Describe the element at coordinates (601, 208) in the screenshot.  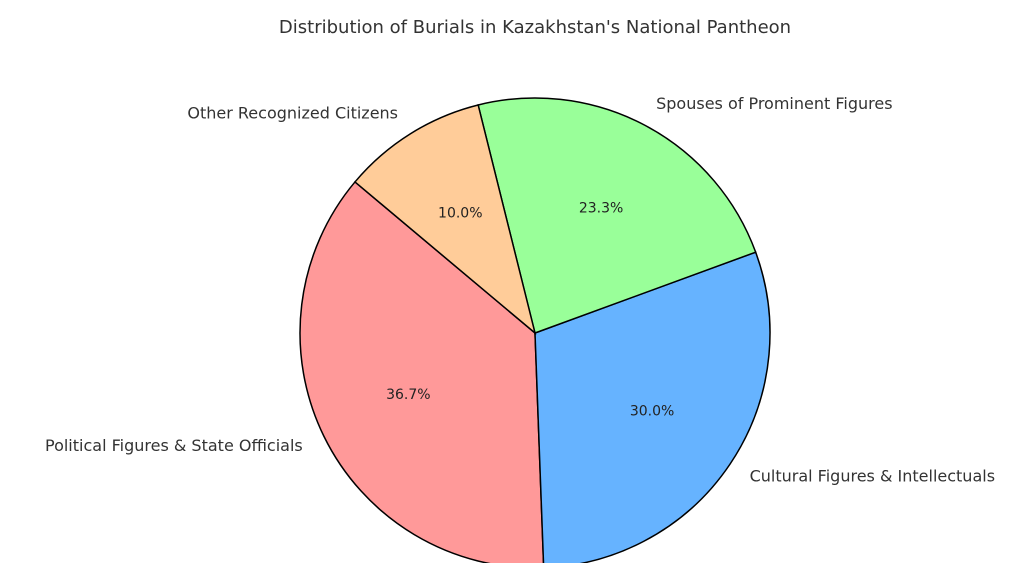
I see `percent-label: 23.3%` at that location.